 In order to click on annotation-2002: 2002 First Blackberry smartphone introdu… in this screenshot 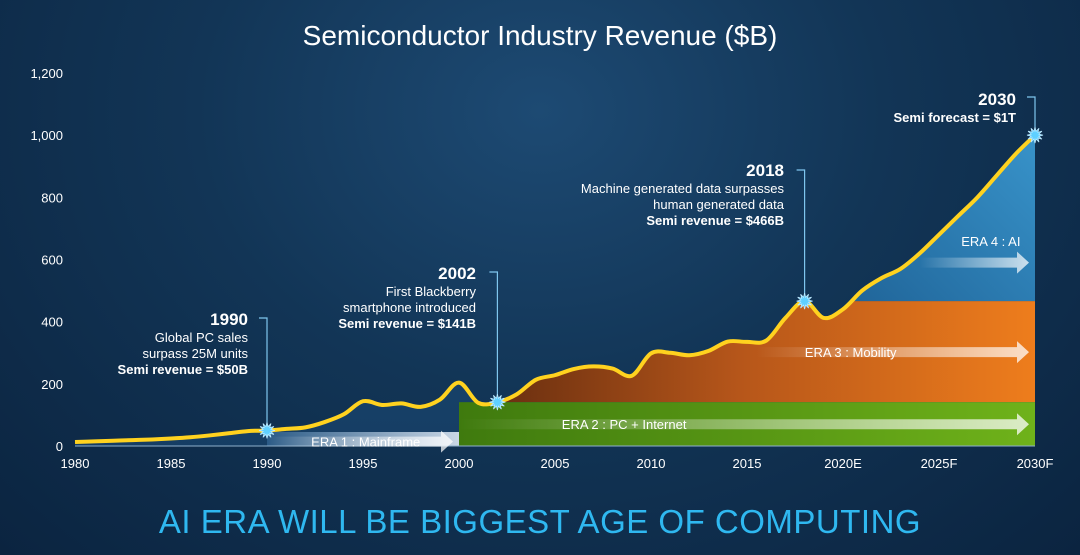, I will do `click(407, 298)`.